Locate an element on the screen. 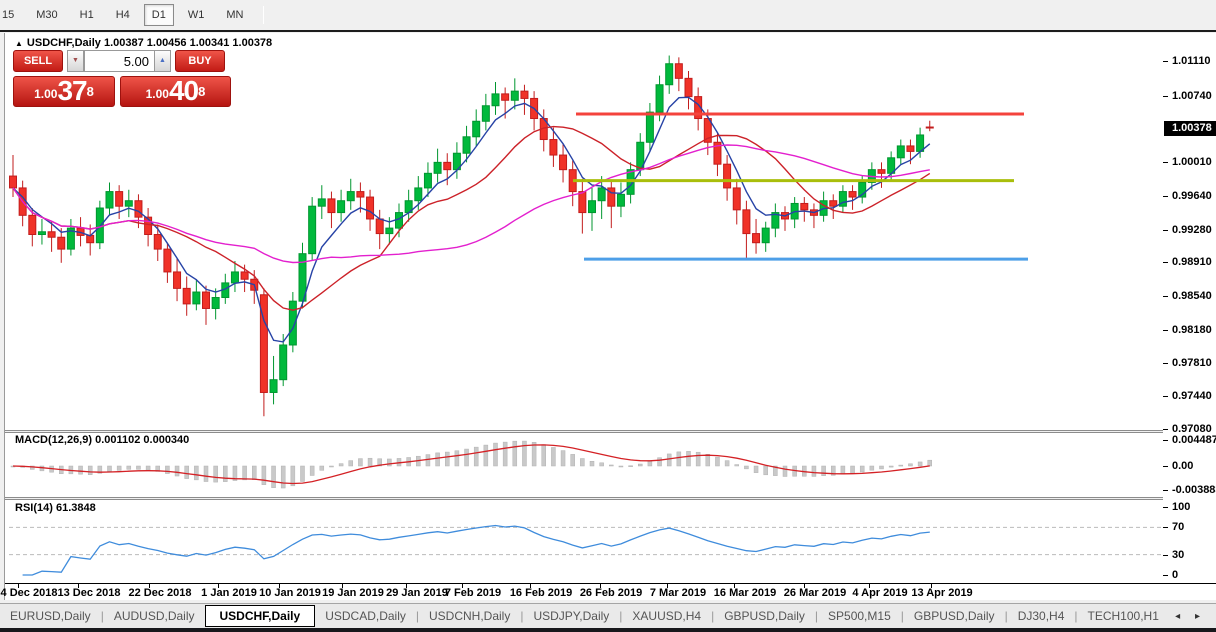  timeframe-button-M30: M30 is located at coordinates (46, 15).